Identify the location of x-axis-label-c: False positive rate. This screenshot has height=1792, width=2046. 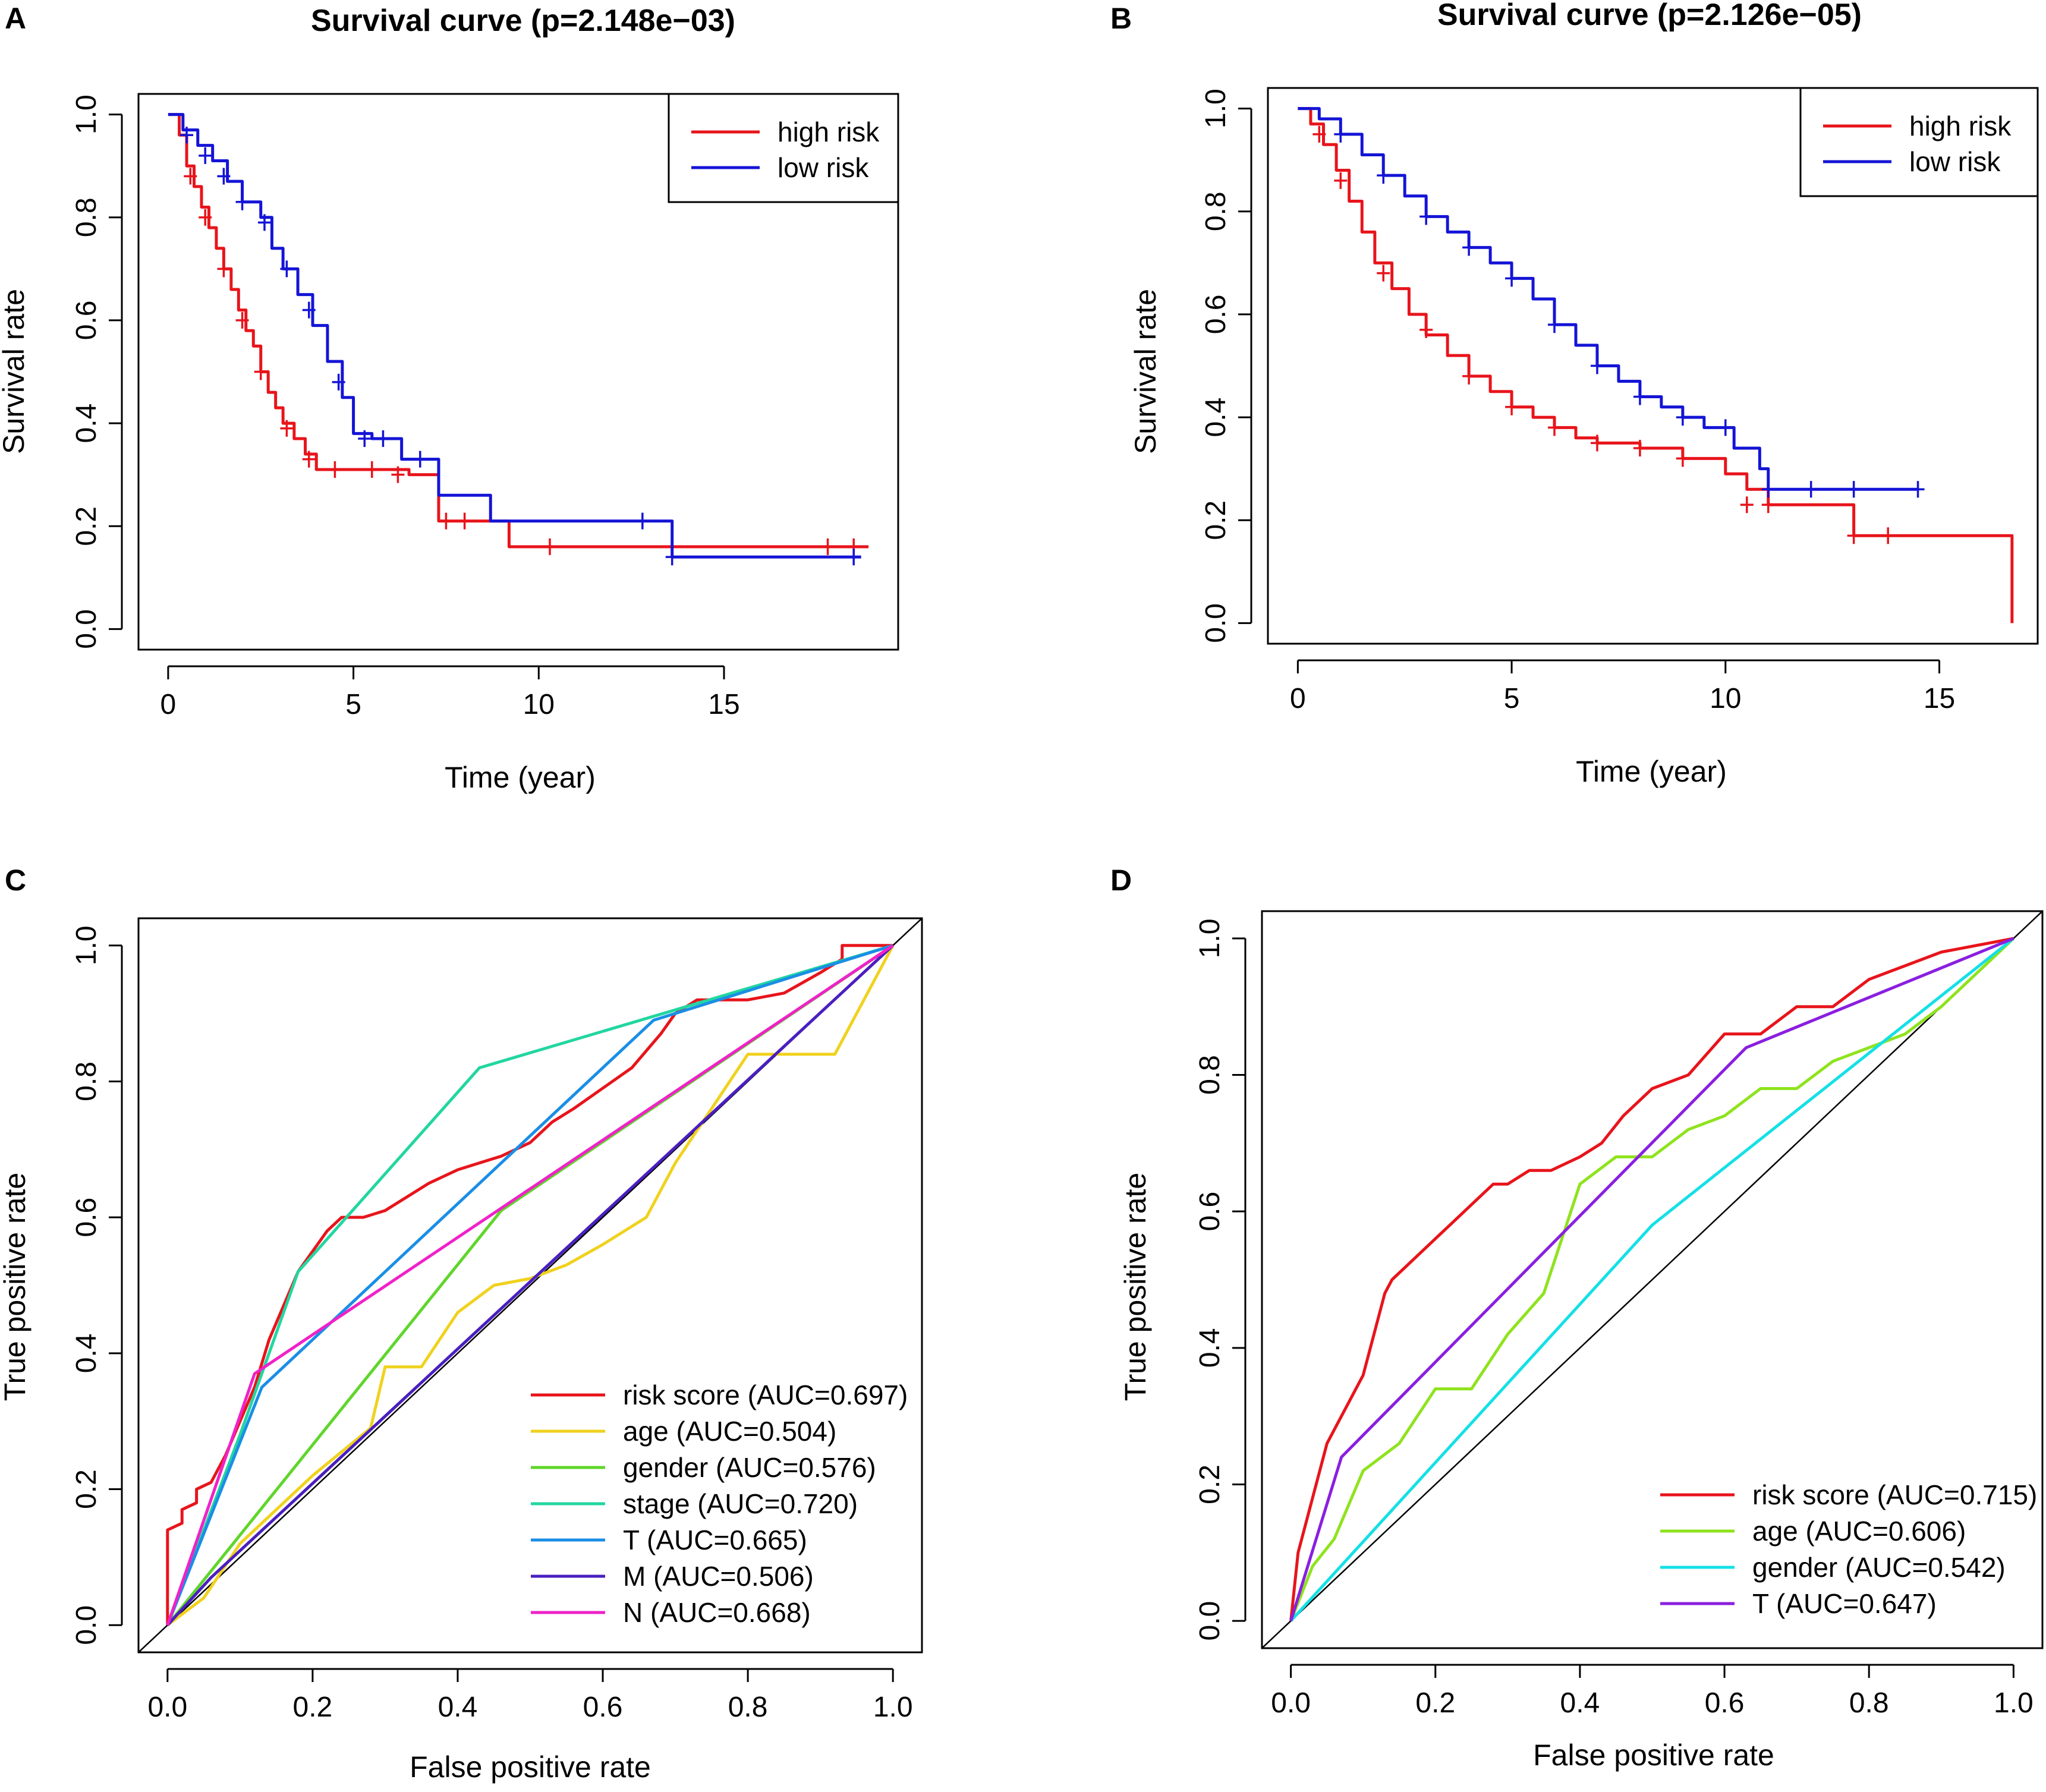
(530, 1767).